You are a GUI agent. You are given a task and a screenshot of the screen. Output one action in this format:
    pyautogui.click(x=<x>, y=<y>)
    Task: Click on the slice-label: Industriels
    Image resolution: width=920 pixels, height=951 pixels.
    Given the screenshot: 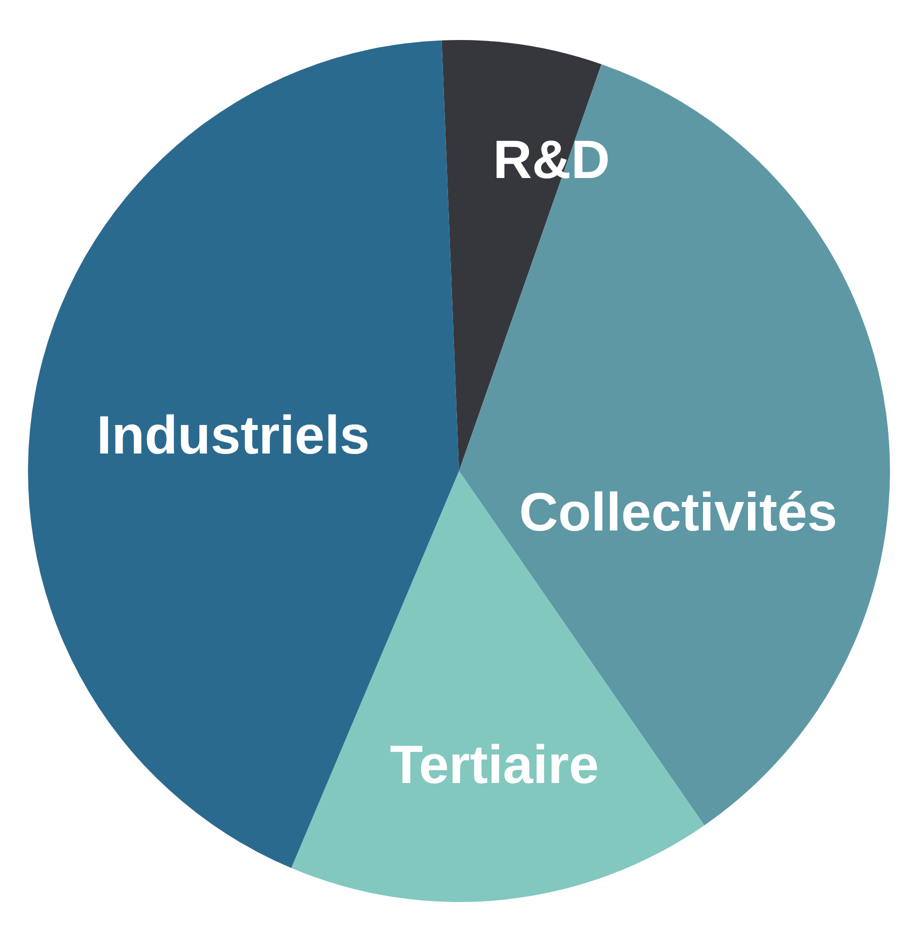 What is the action you would take?
    pyautogui.click(x=233, y=435)
    